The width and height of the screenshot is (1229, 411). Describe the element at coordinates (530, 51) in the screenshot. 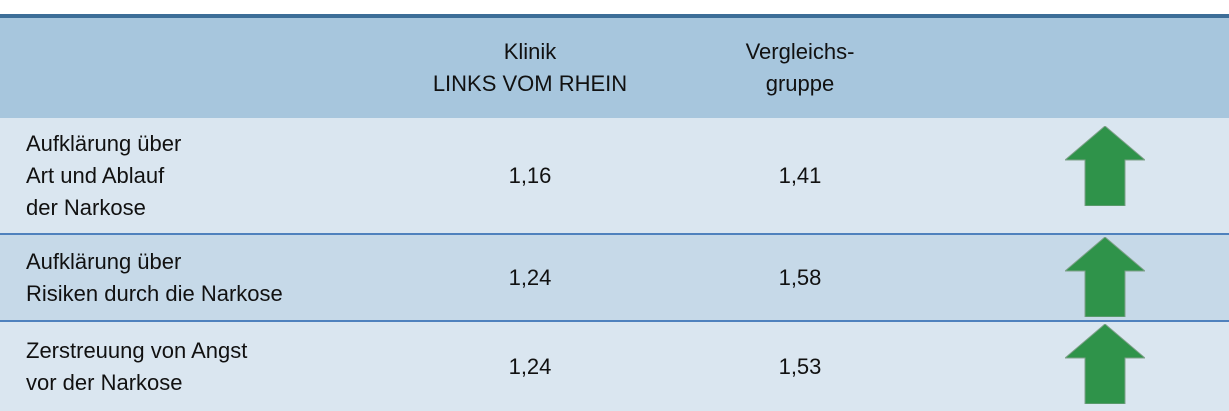

I see `text-line: Klinik` at that location.